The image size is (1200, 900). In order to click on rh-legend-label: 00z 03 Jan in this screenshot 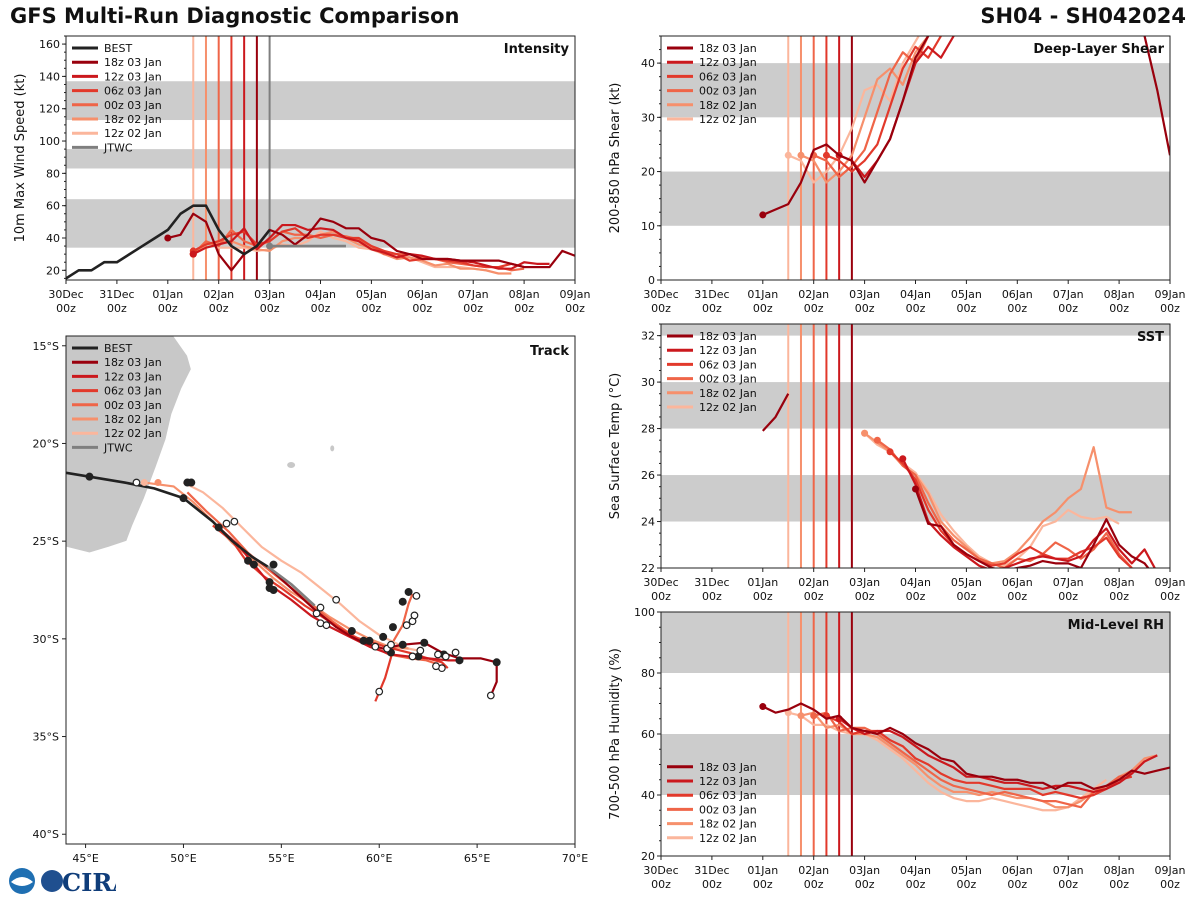, I will do `click(728, 809)`.